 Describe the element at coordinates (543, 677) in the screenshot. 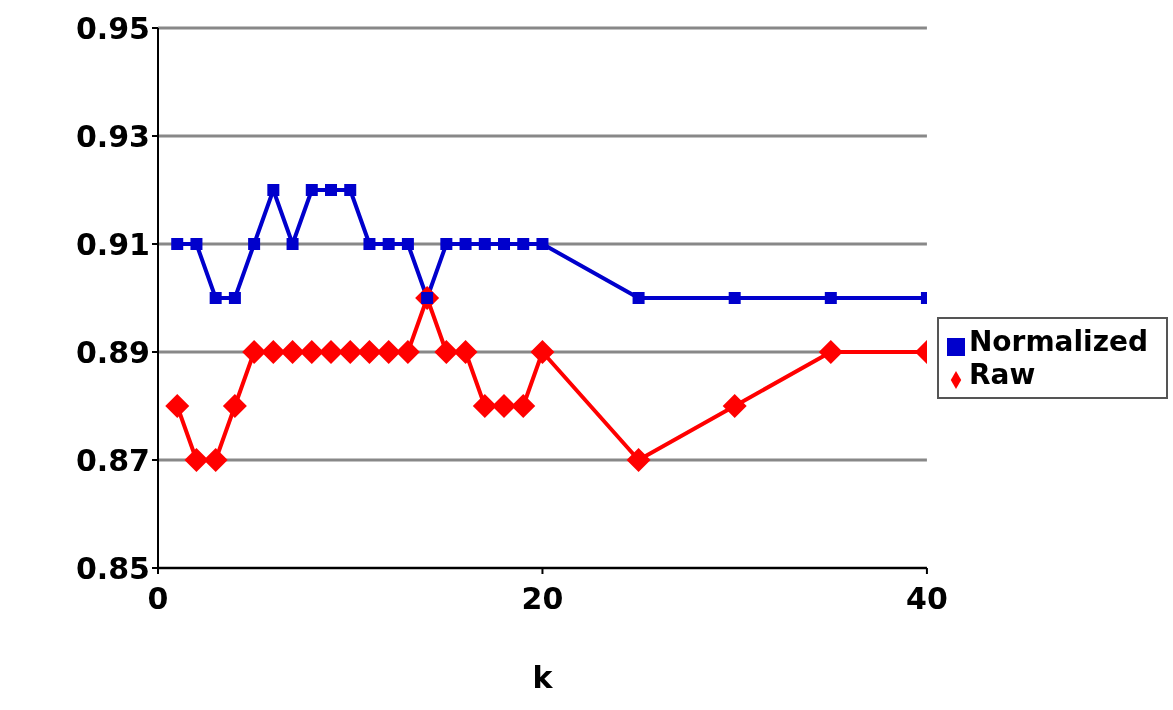

I see `x-axis-title: k` at that location.